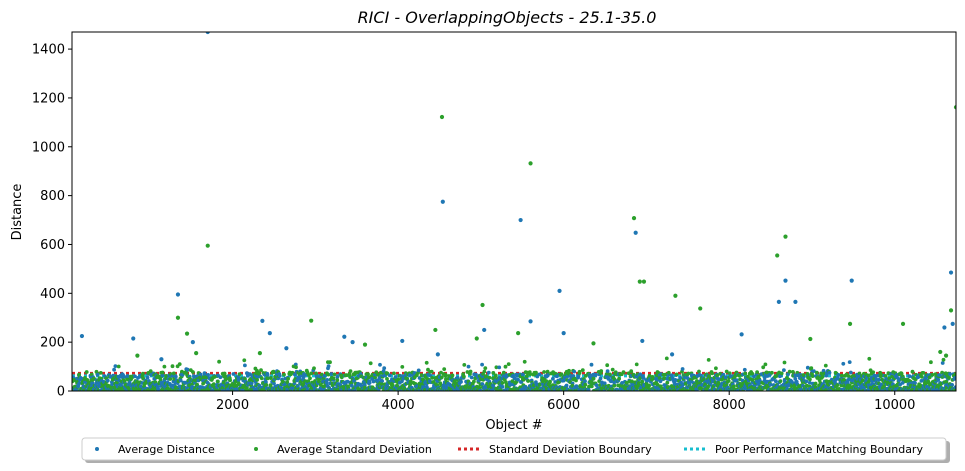 This screenshot has width=965, height=471. I want to click on y-tick-label: 1400, so click(48, 50).